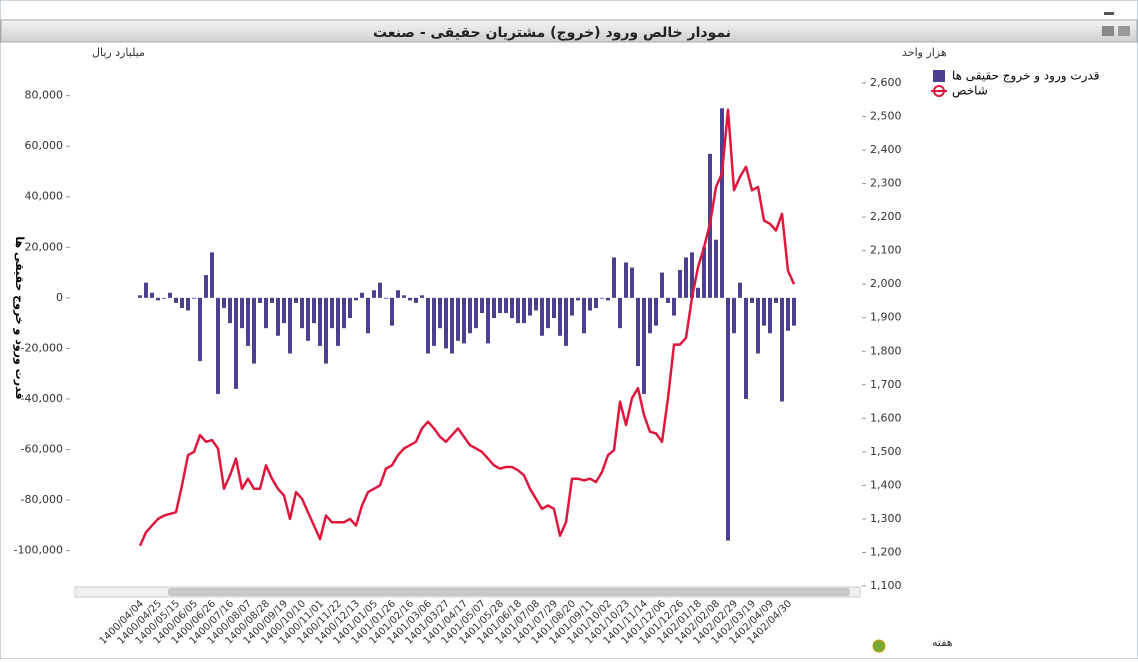 Image resolution: width=1138 pixels, height=663 pixels. I want to click on y2-tick-label: 2,300, so click(886, 183).